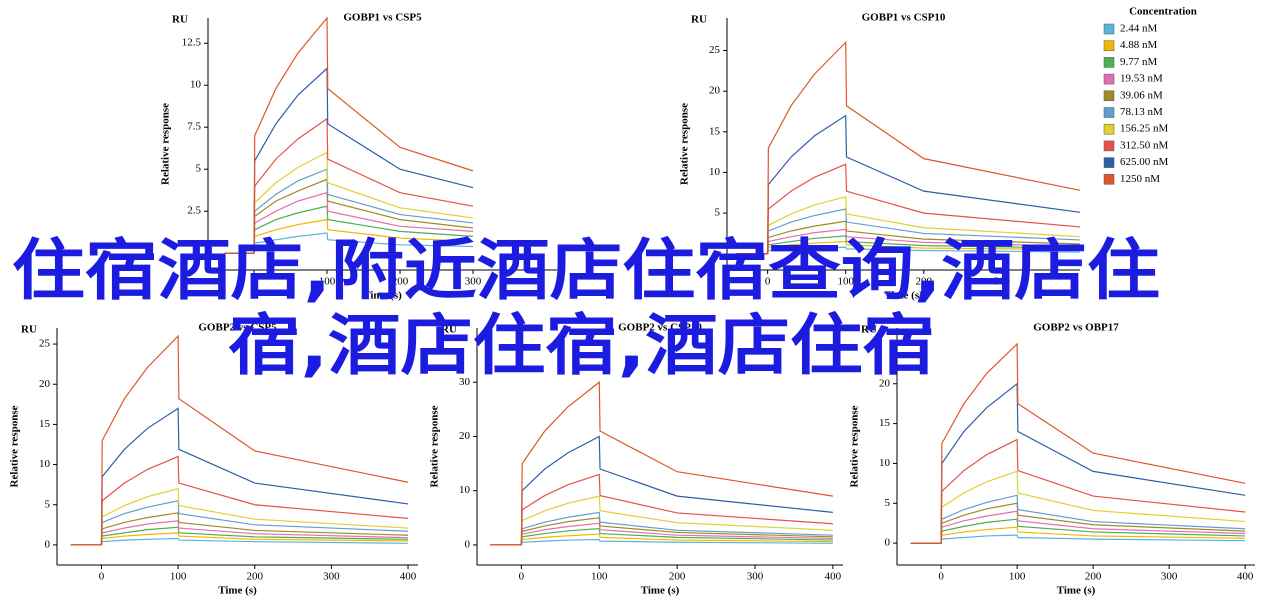 The width and height of the screenshot is (1269, 605). I want to click on chart-title: GOBP2 vs CSP5, so click(237, 328).